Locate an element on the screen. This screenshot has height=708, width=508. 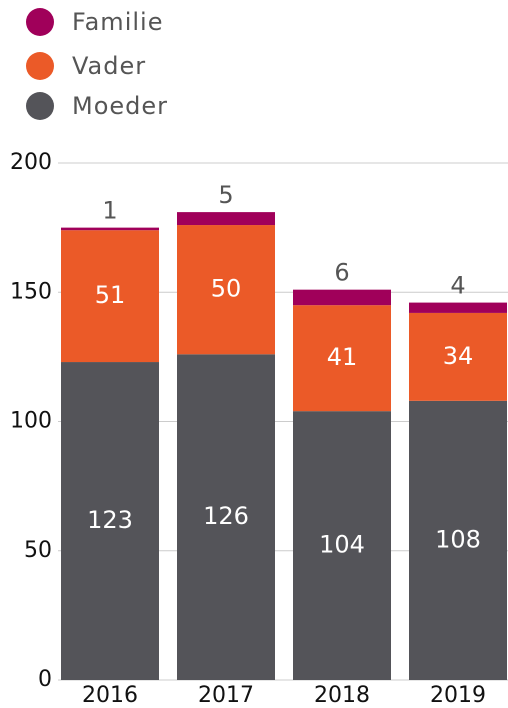
y-tick-label: 100 is located at coordinates (31, 421).